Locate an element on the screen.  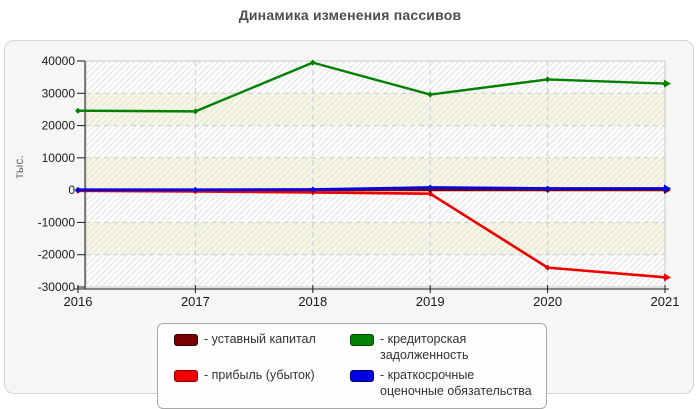
legend-label: - краткосрочные оценочные обязательства is located at coordinates (456, 383).